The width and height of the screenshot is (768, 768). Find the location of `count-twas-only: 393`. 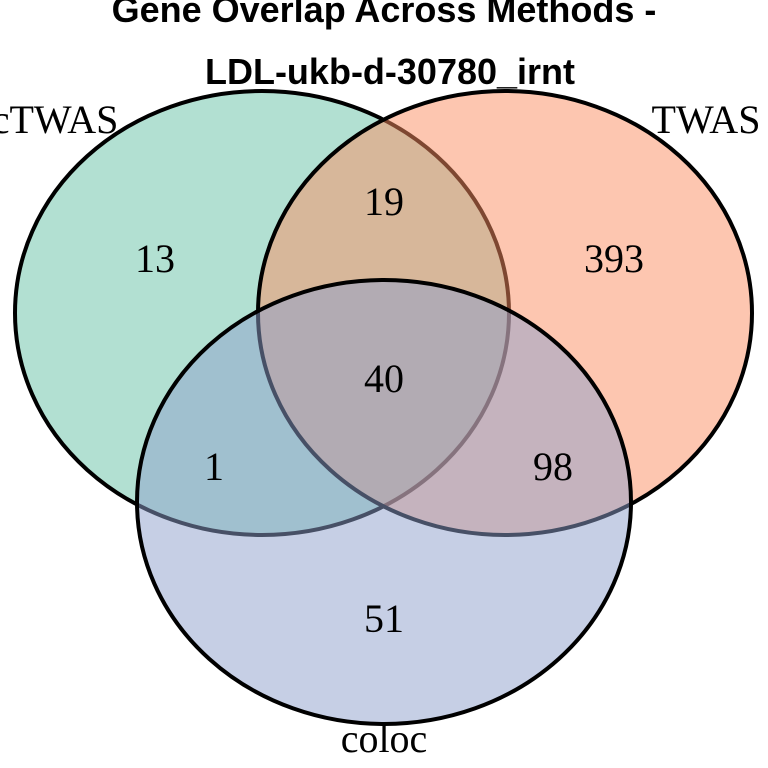

count-twas-only: 393 is located at coordinates (614, 258).